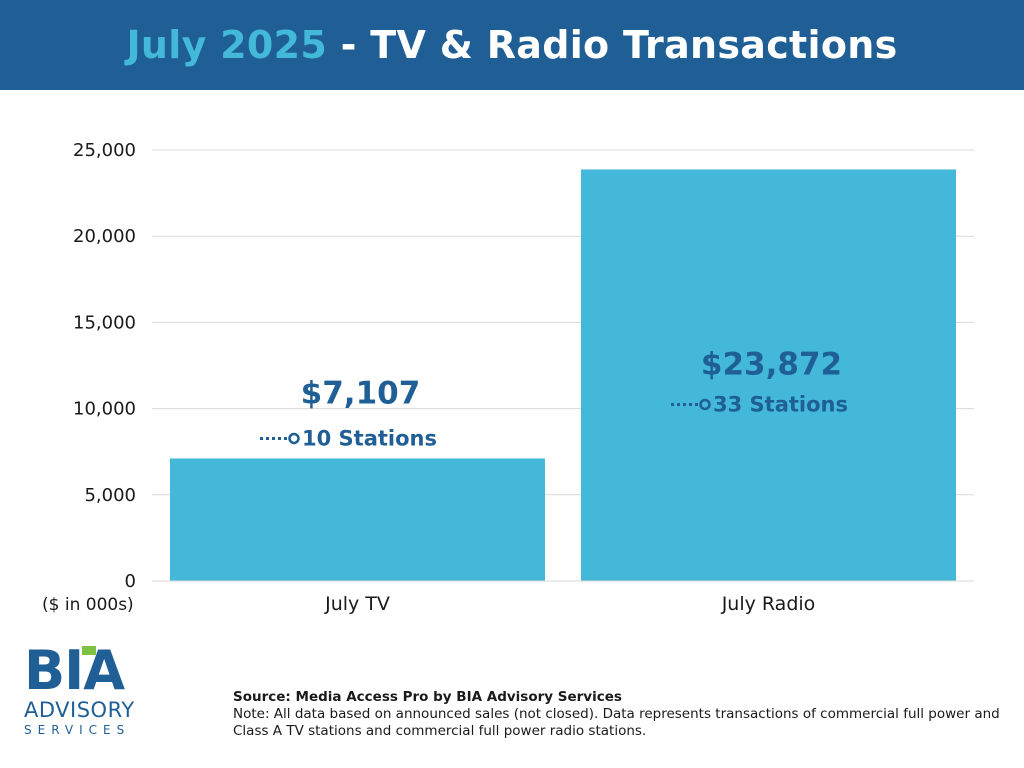 The height and width of the screenshot is (768, 1024). What do you see at coordinates (130, 581) in the screenshot?
I see `y-tick-label: 0` at bounding box center [130, 581].